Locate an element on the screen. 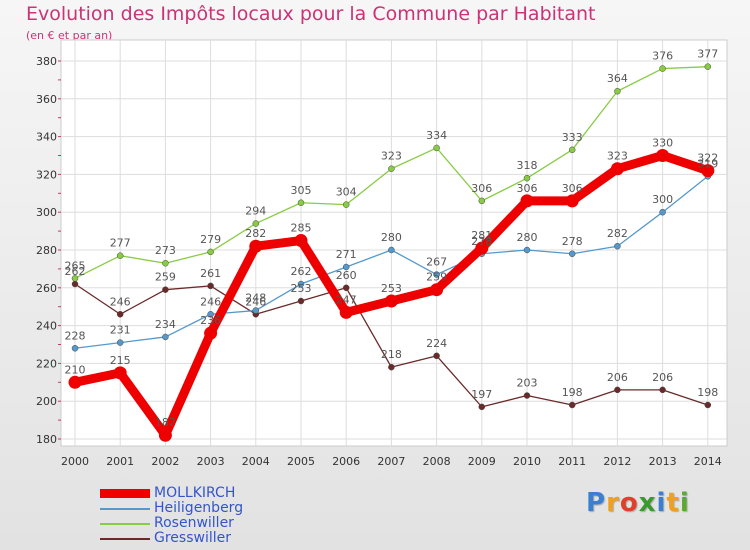  x-tick-label: 2008 is located at coordinates (437, 461).